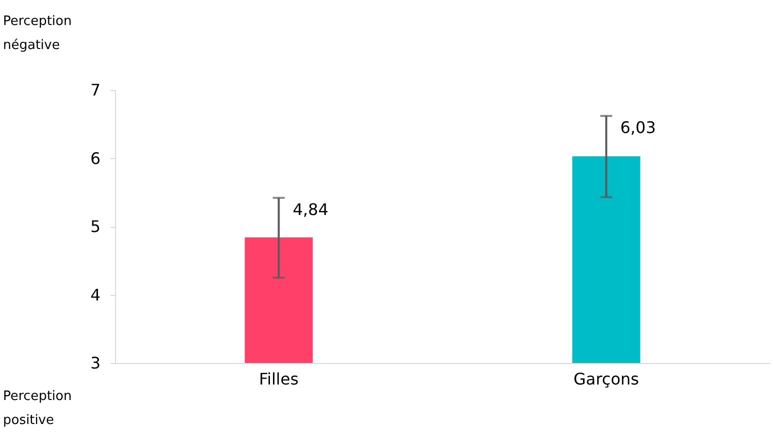 Image resolution: width=773 pixels, height=435 pixels. What do you see at coordinates (310, 209) in the screenshot?
I see `data-label: 4,84` at bounding box center [310, 209].